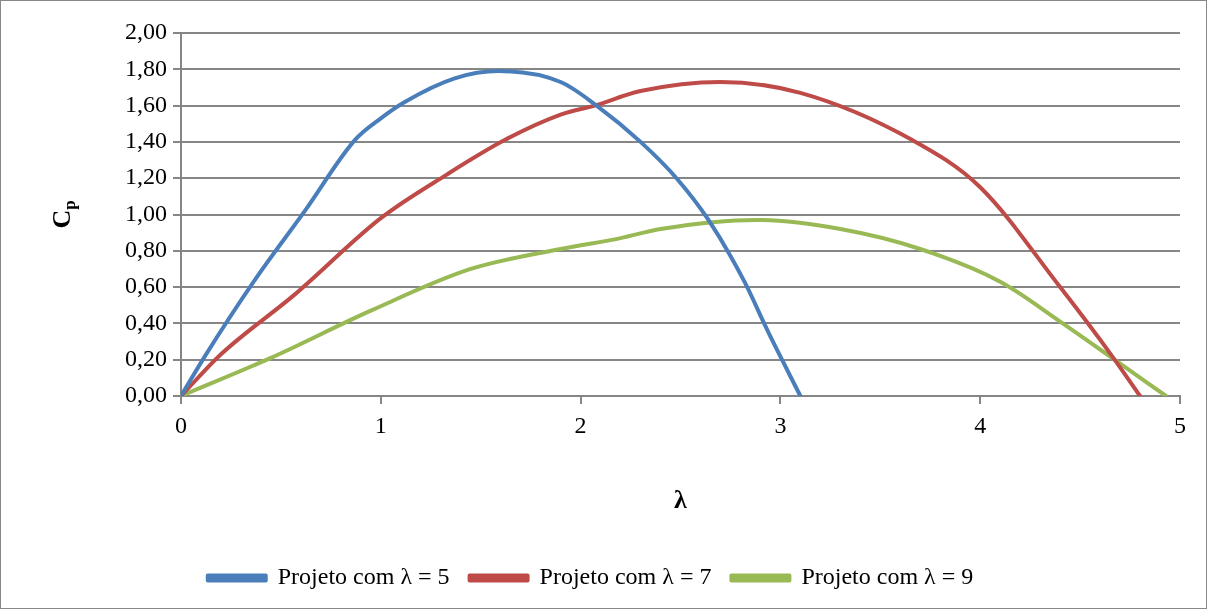 This screenshot has width=1207, height=609. I want to click on y-tick-label: 1,00, so click(146, 212).